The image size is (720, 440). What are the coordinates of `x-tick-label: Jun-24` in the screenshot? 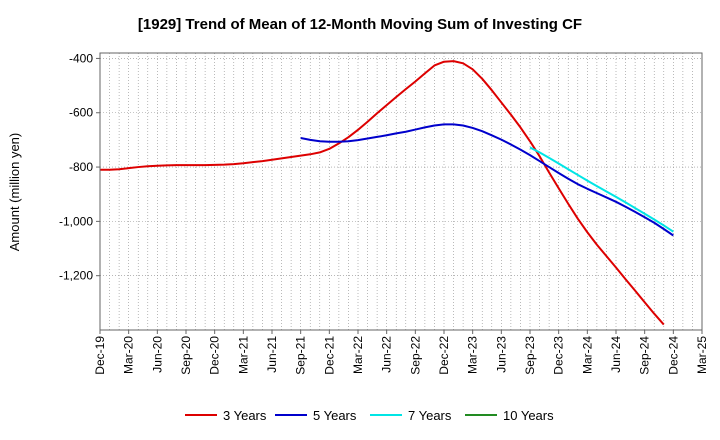 It's located at (616, 354).